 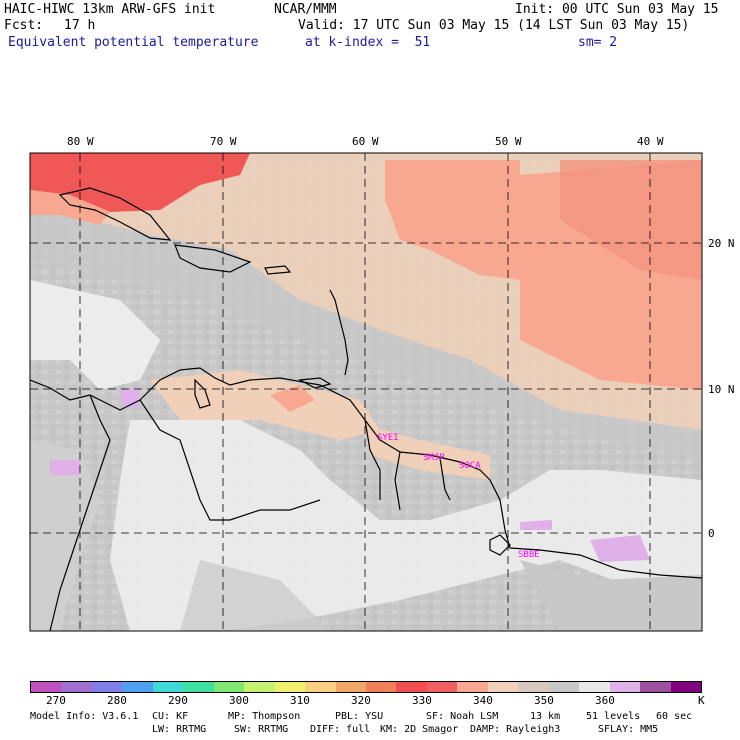 What do you see at coordinates (470, 466) in the screenshot?
I see `station-label: SOCA` at bounding box center [470, 466].